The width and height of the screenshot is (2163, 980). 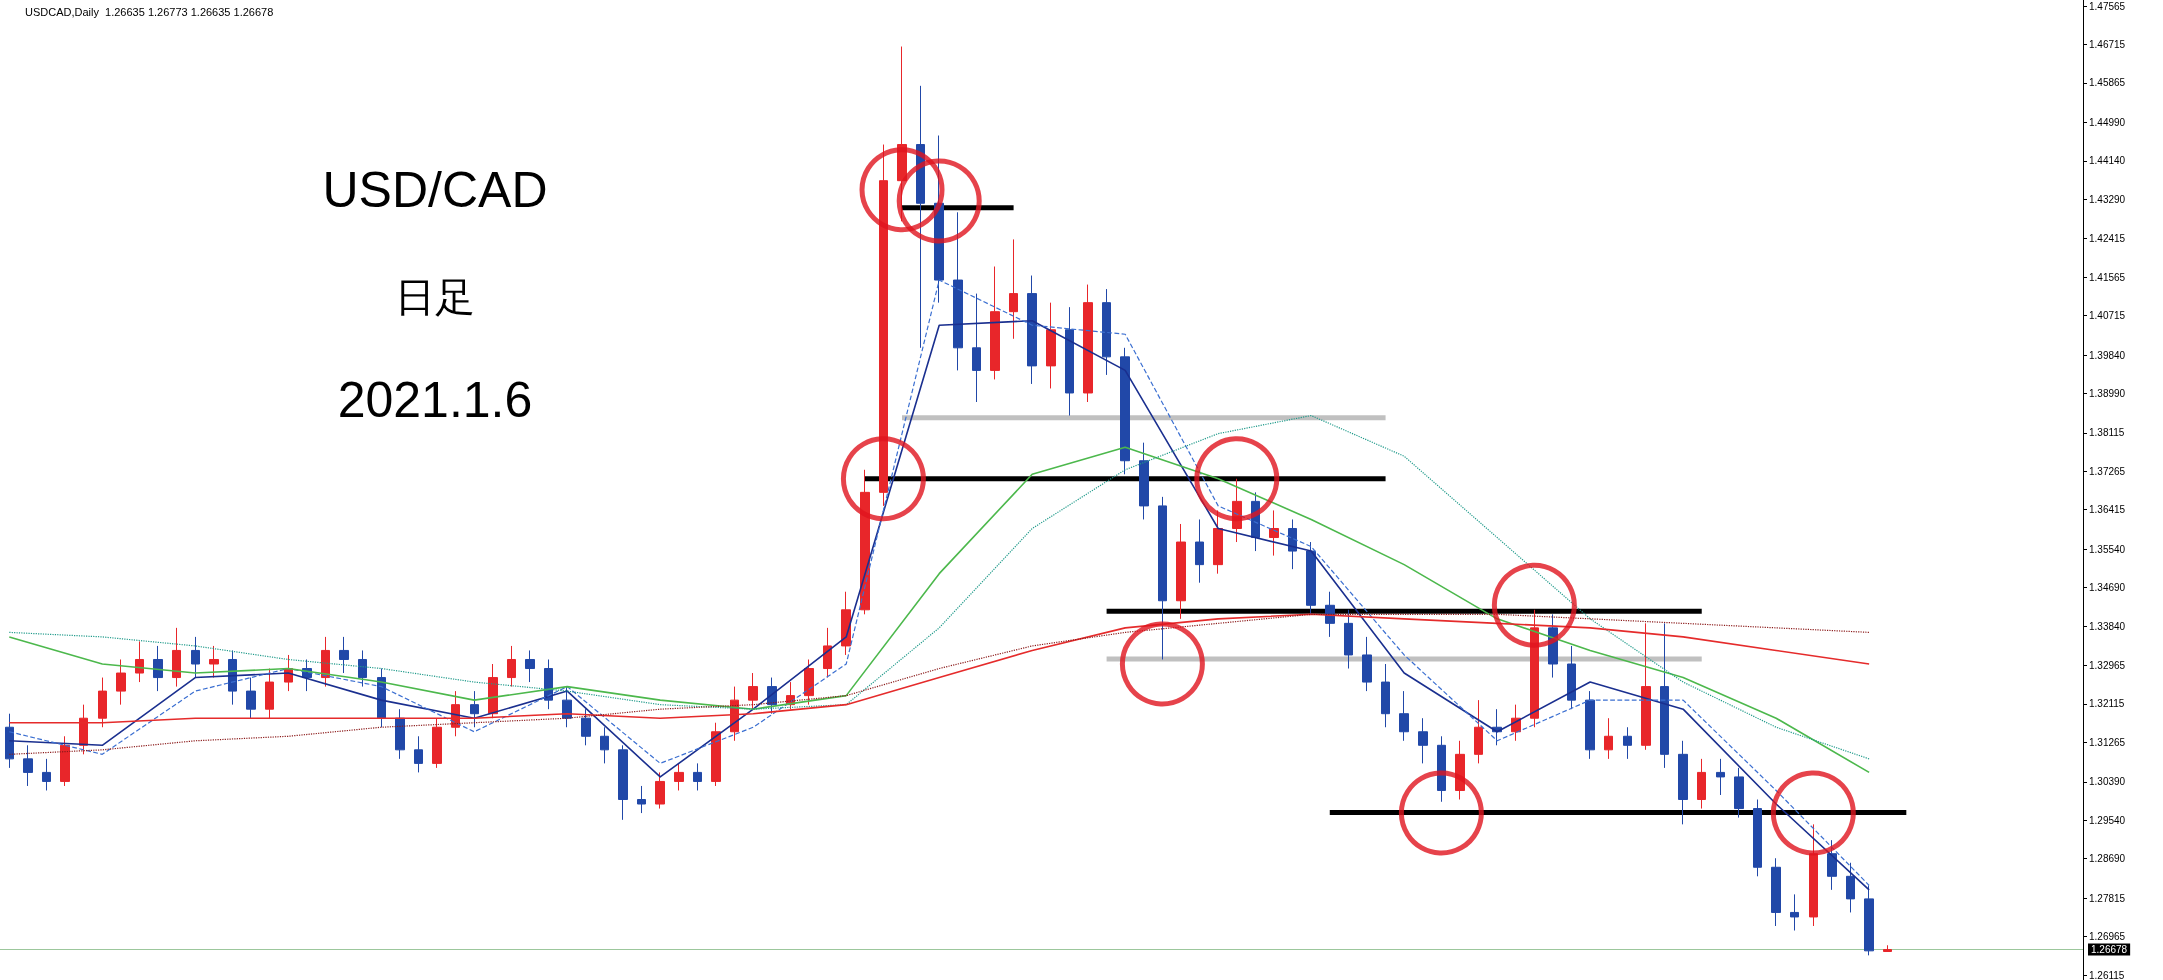 I want to click on y-tick-label: 1.38990, so click(x=2107, y=393).